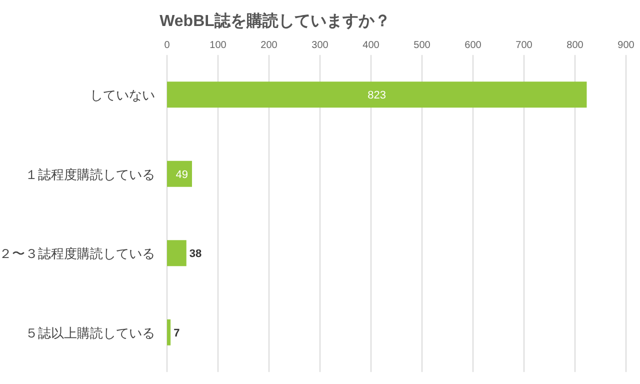  Describe the element at coordinates (320, 45) in the screenshot. I see `x-tick-label: 300` at that location.